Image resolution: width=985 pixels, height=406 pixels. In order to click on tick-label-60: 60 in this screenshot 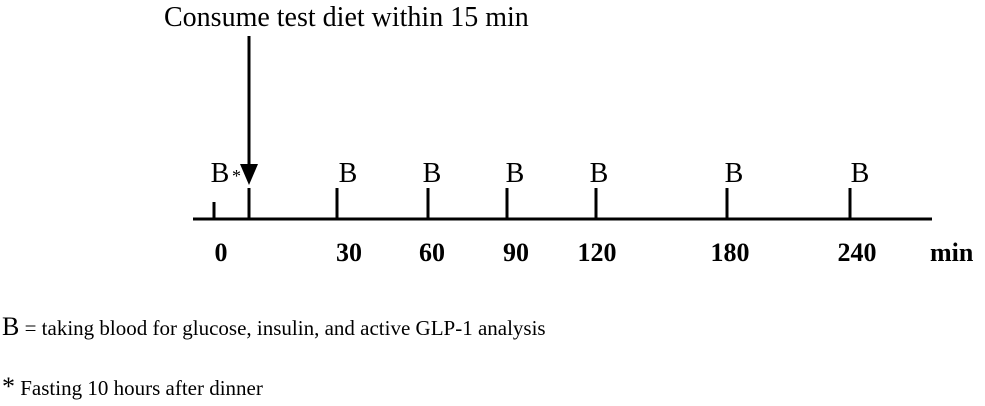, I will do `click(432, 252)`.